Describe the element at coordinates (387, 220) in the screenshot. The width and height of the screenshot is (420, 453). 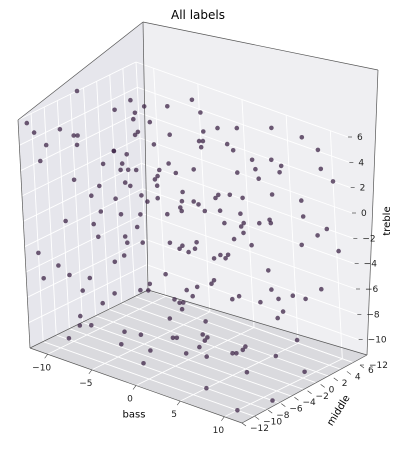
I see `z-axis-label: treble` at that location.